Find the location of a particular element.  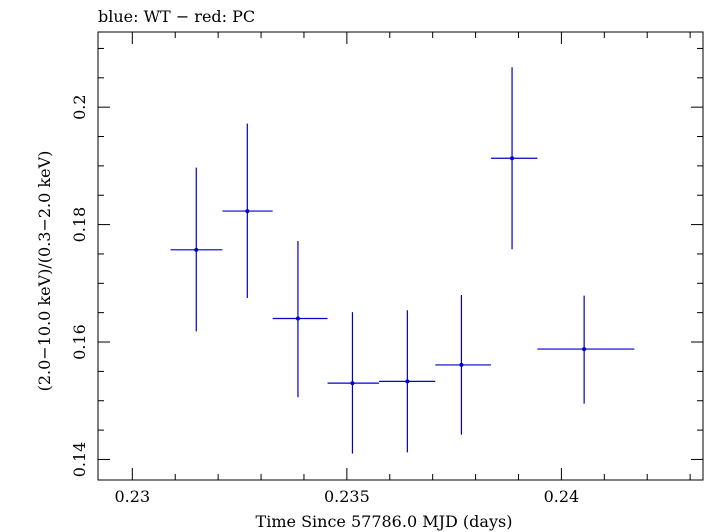

x-axis-label: Time Since 57786.0 MJD (days) is located at coordinates (384, 521).